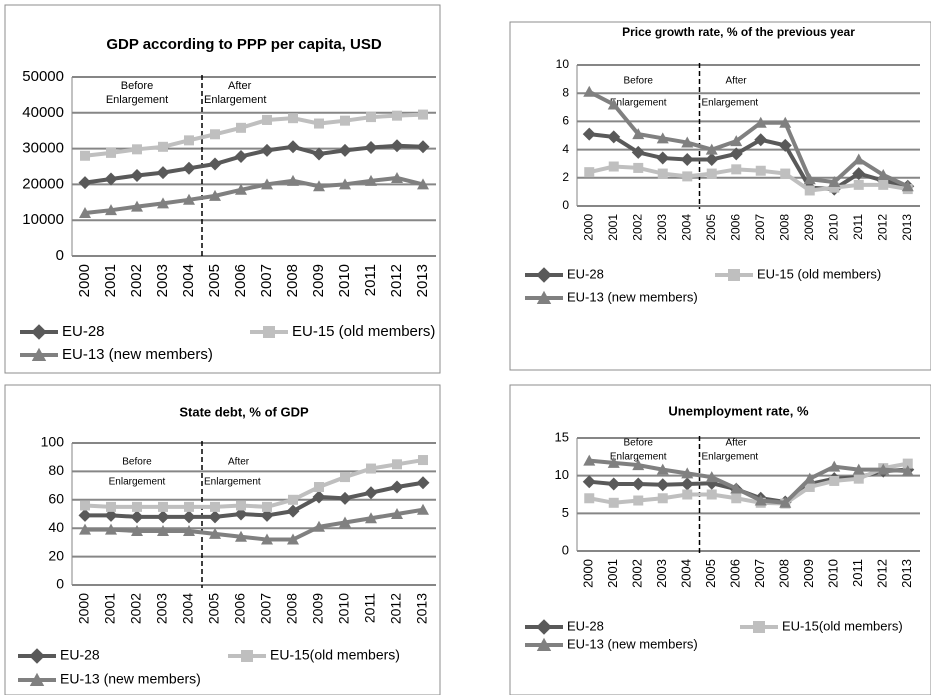 The width and height of the screenshot is (931, 695). What do you see at coordinates (612, 573) in the screenshot?
I see `x-tick-label: 2001` at bounding box center [612, 573].